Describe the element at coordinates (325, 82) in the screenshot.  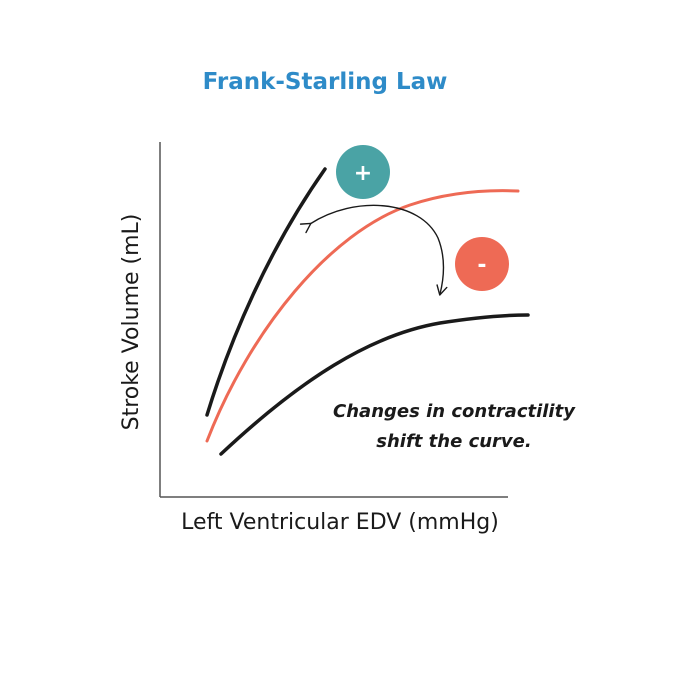
I see `diagram-title: Frank-Starling Law` at that location.